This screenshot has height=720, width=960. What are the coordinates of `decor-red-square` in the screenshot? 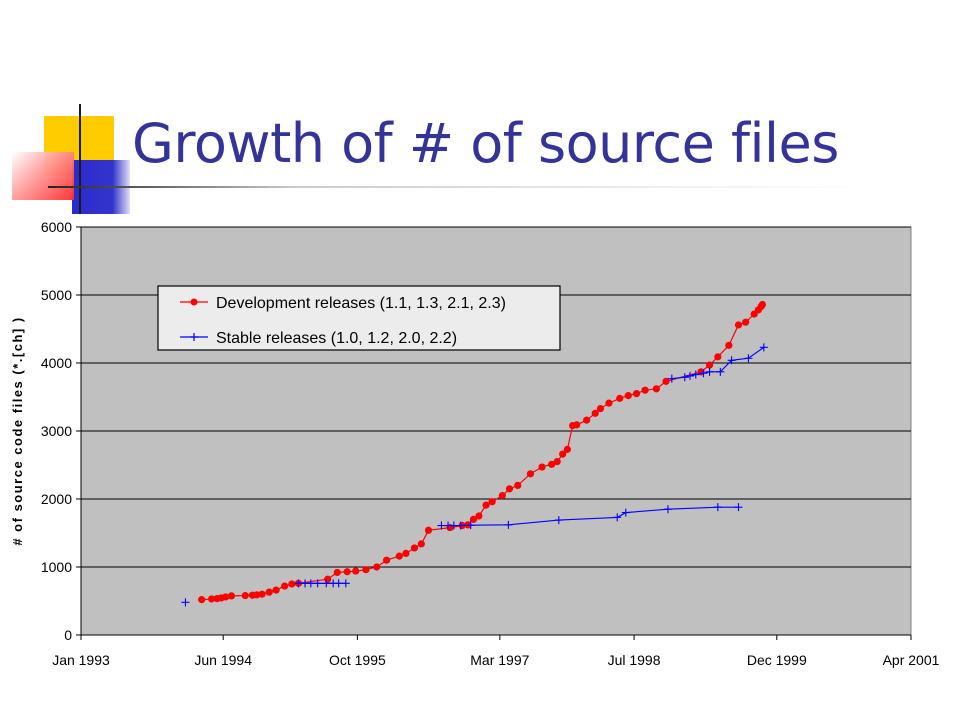 It's located at (43, 176).